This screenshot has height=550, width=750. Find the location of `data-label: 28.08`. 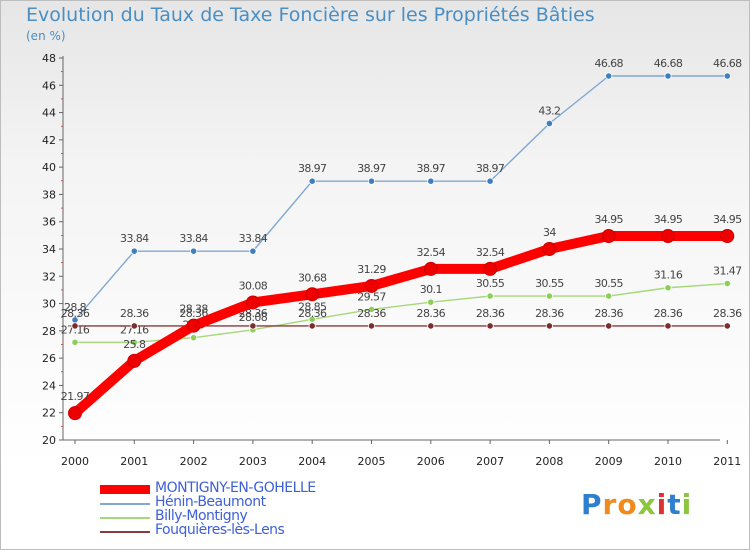

data-label: 28.08 is located at coordinates (253, 317).